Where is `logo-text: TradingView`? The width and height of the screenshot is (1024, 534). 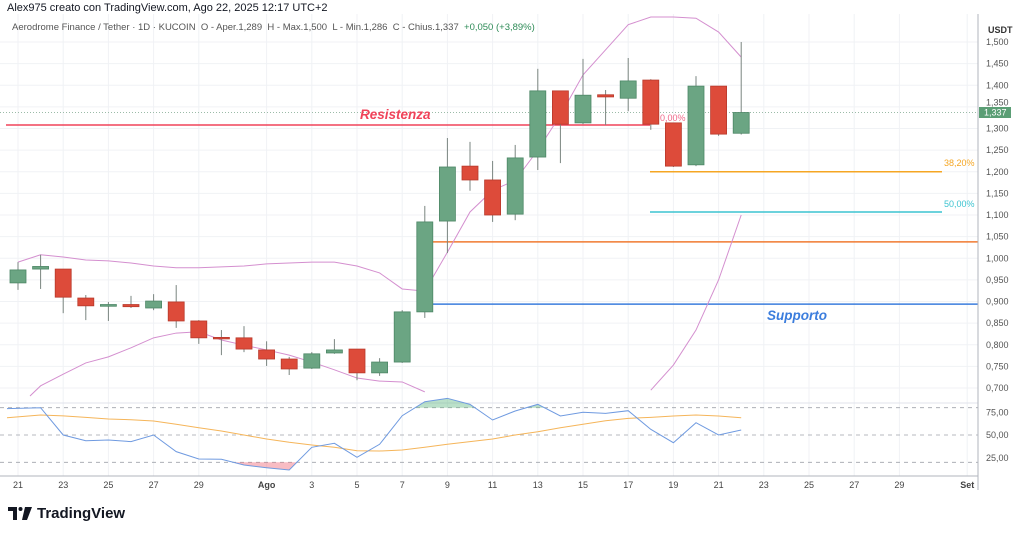 logo-text: TradingView is located at coordinates (81, 513).